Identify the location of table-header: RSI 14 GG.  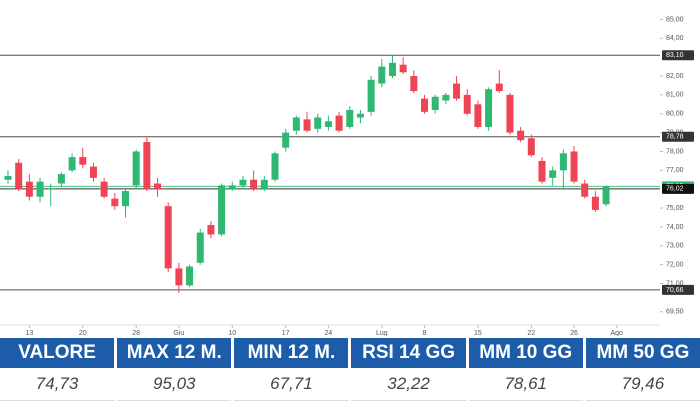
(408, 353).